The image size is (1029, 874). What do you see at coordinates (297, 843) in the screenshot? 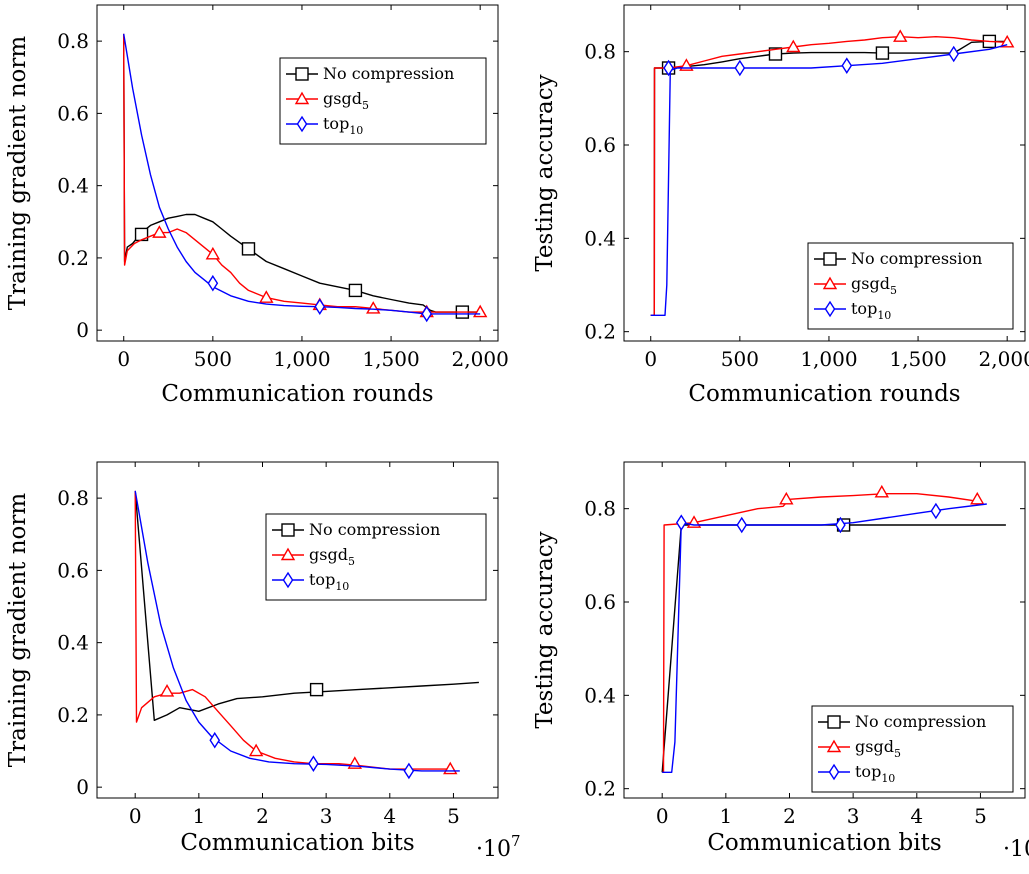
I see `x-axis-label: Communication bits` at bounding box center [297, 843].